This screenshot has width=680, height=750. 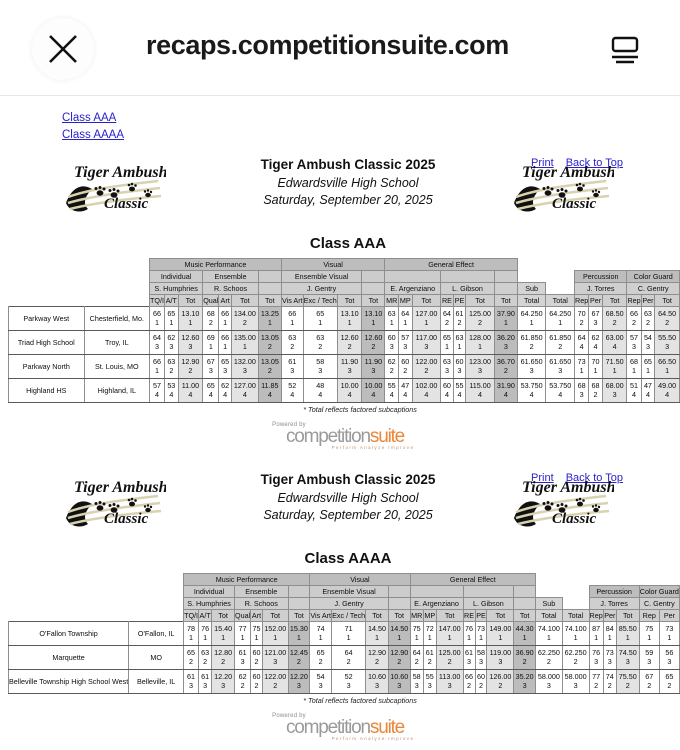 What do you see at coordinates (68, 682) in the screenshot?
I see `ensemble-name: Belleville Township High School West` at bounding box center [68, 682].